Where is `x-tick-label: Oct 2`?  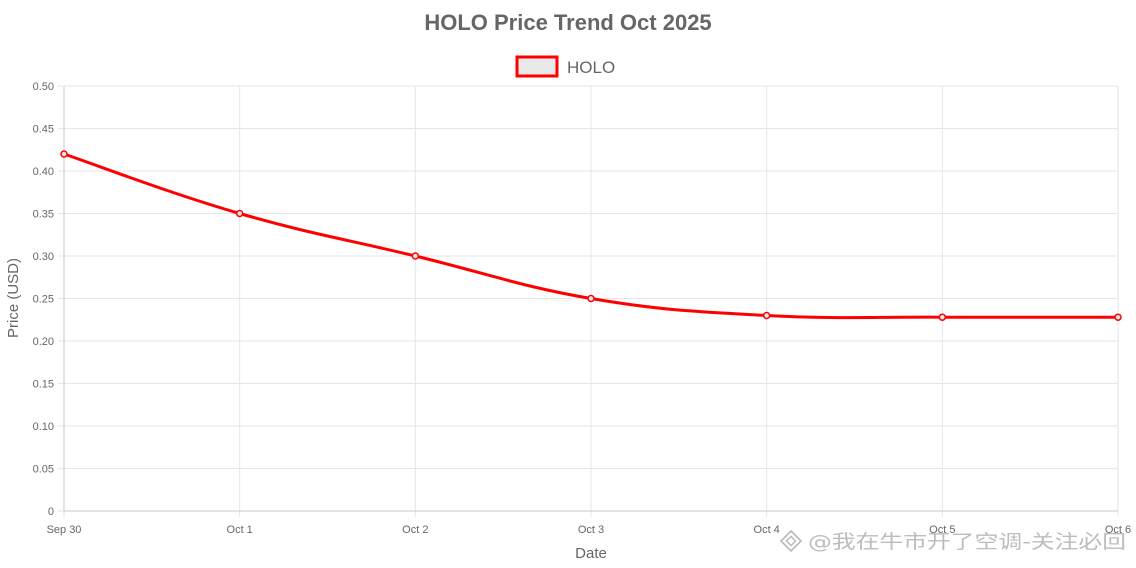
x-tick-label: Oct 2 is located at coordinates (415, 530).